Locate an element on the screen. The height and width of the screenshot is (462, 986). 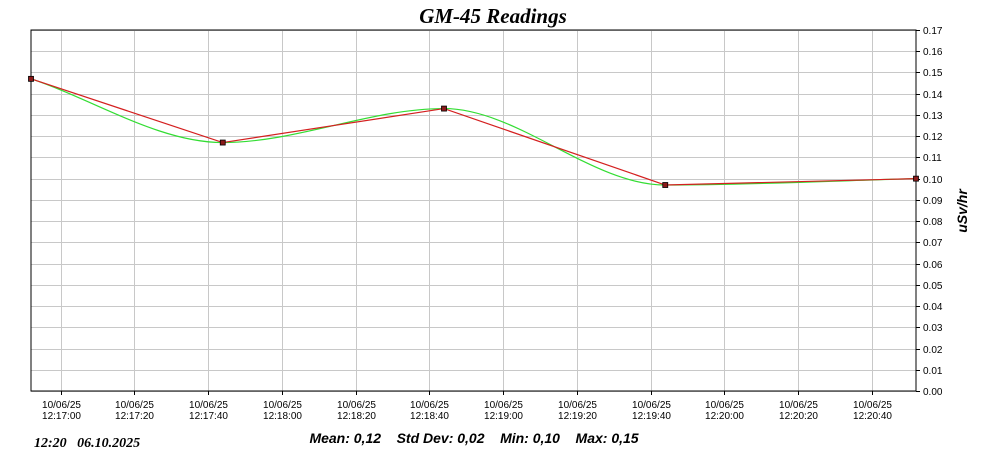
x-tick-time: 12:20:00 is located at coordinates (724, 416).